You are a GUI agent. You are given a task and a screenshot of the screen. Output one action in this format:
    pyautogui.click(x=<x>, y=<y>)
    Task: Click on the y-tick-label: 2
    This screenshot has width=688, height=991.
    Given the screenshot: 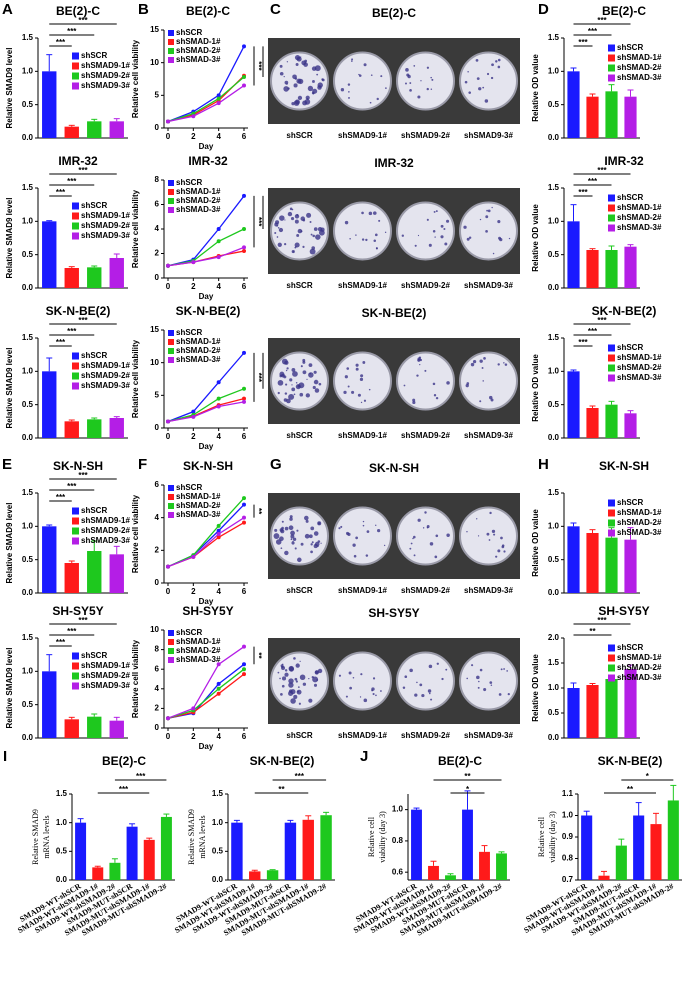 What is the action you would take?
    pyautogui.click(x=157, y=549)
    